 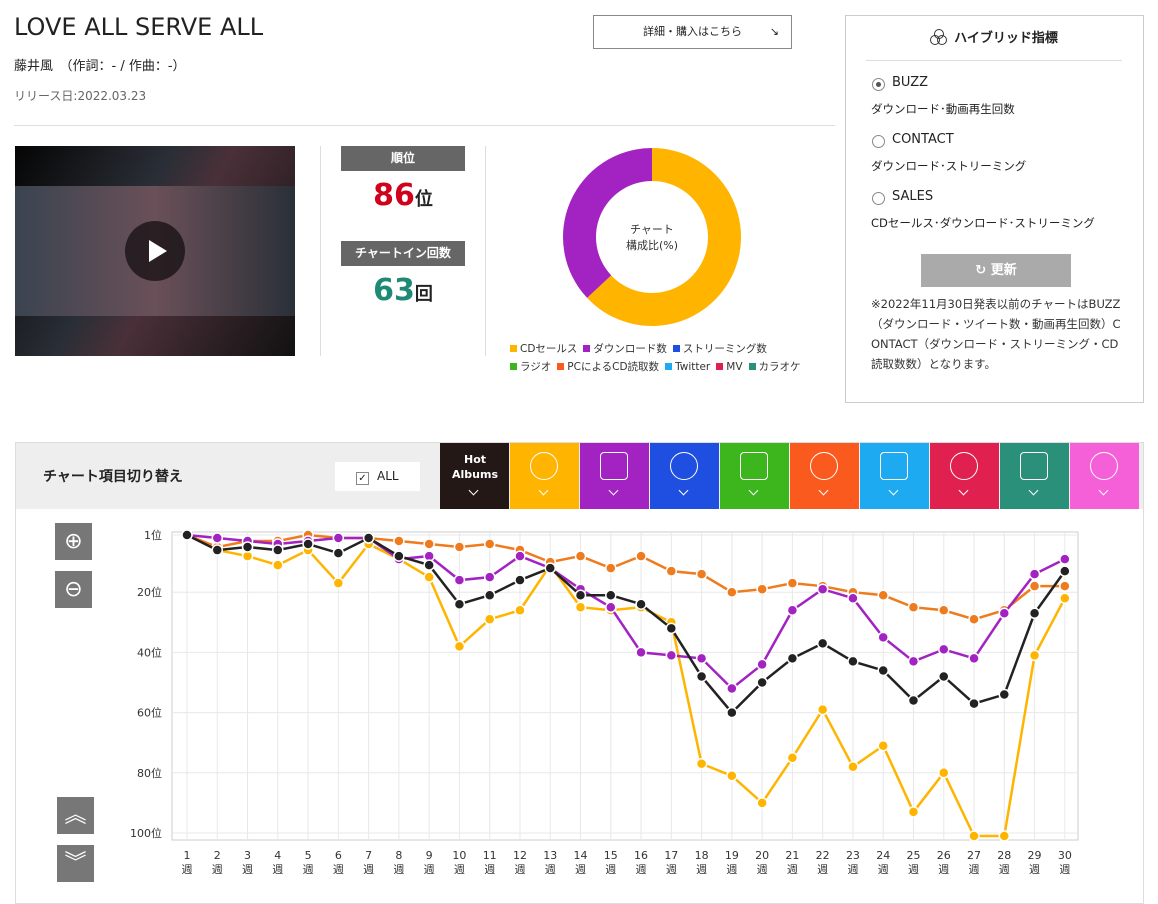 What do you see at coordinates (949, 166) in the screenshot?
I see `option-desc: ダウンロード･ストリーミング` at bounding box center [949, 166].